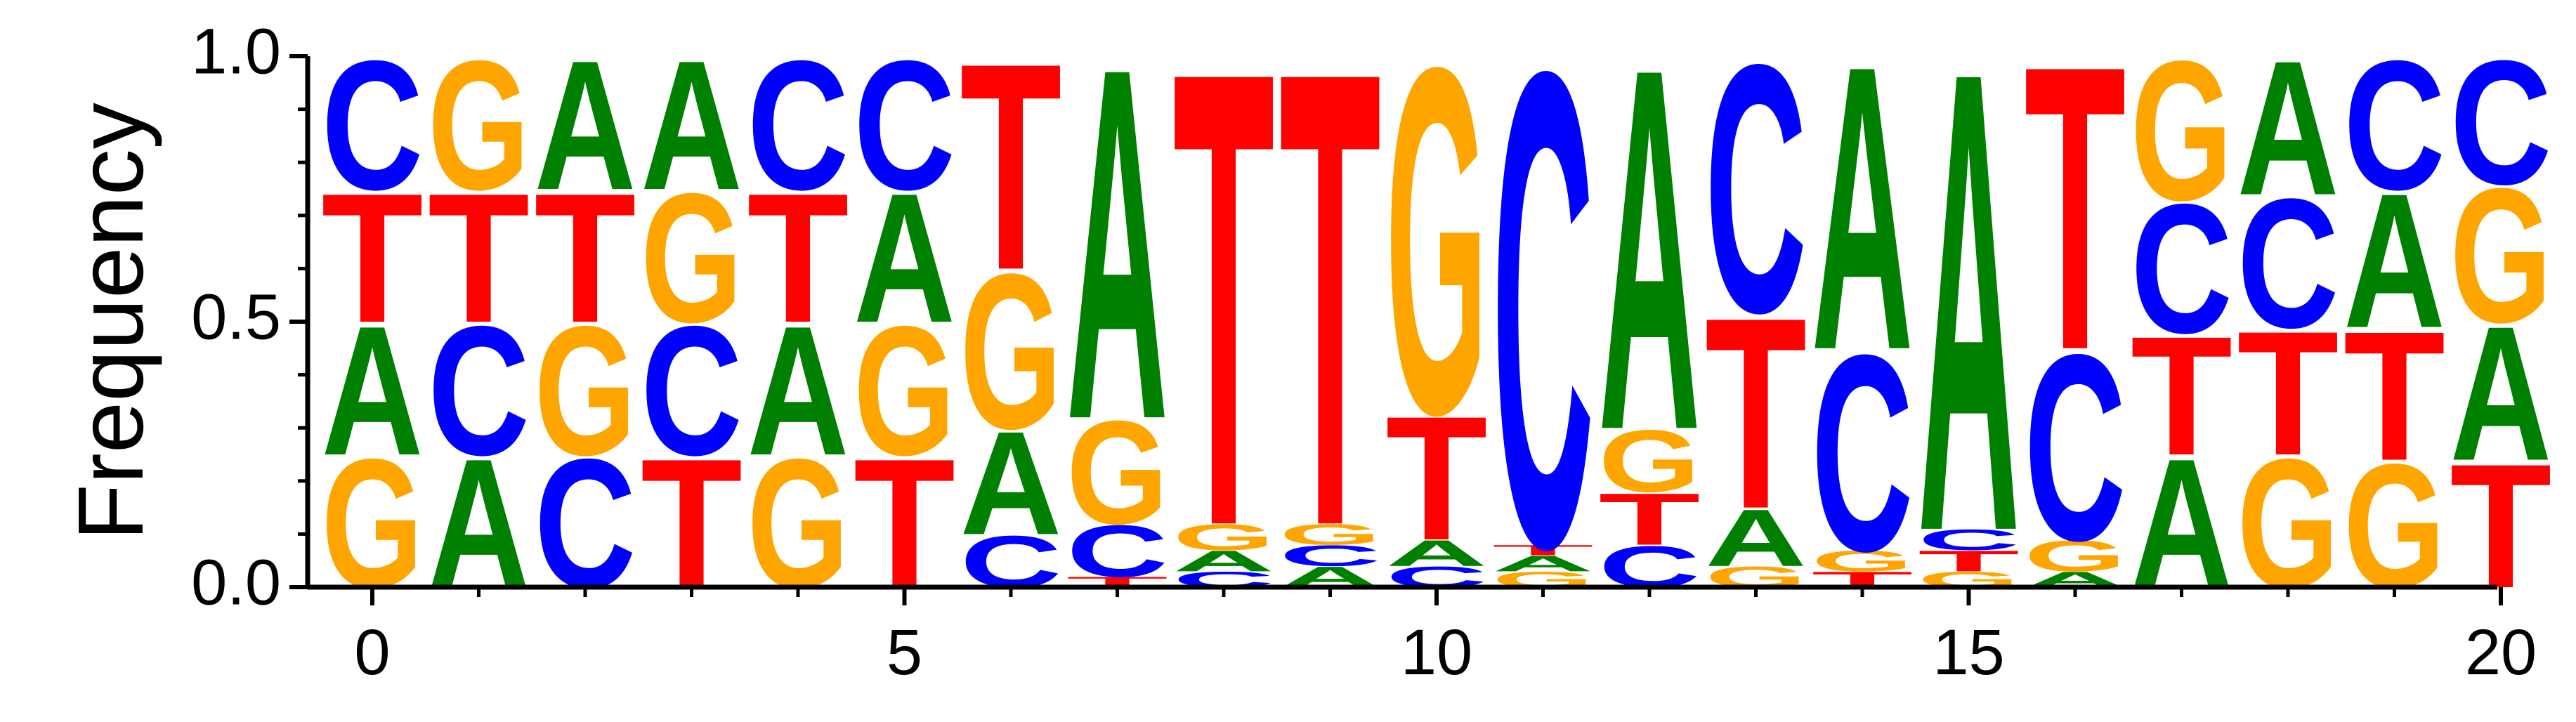  What do you see at coordinates (1968, 652) in the screenshot?
I see `x-tick-label: 15` at bounding box center [1968, 652].